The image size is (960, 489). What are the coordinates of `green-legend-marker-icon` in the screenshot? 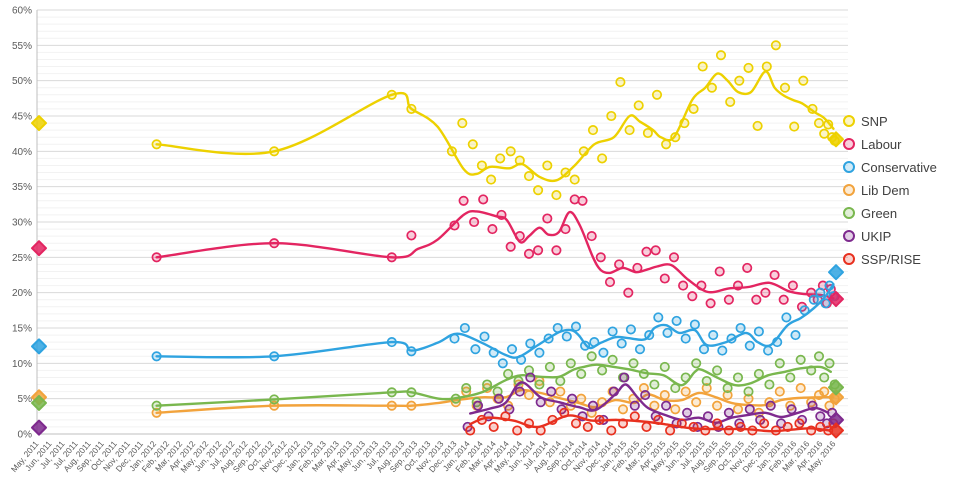 It's located at (849, 213).